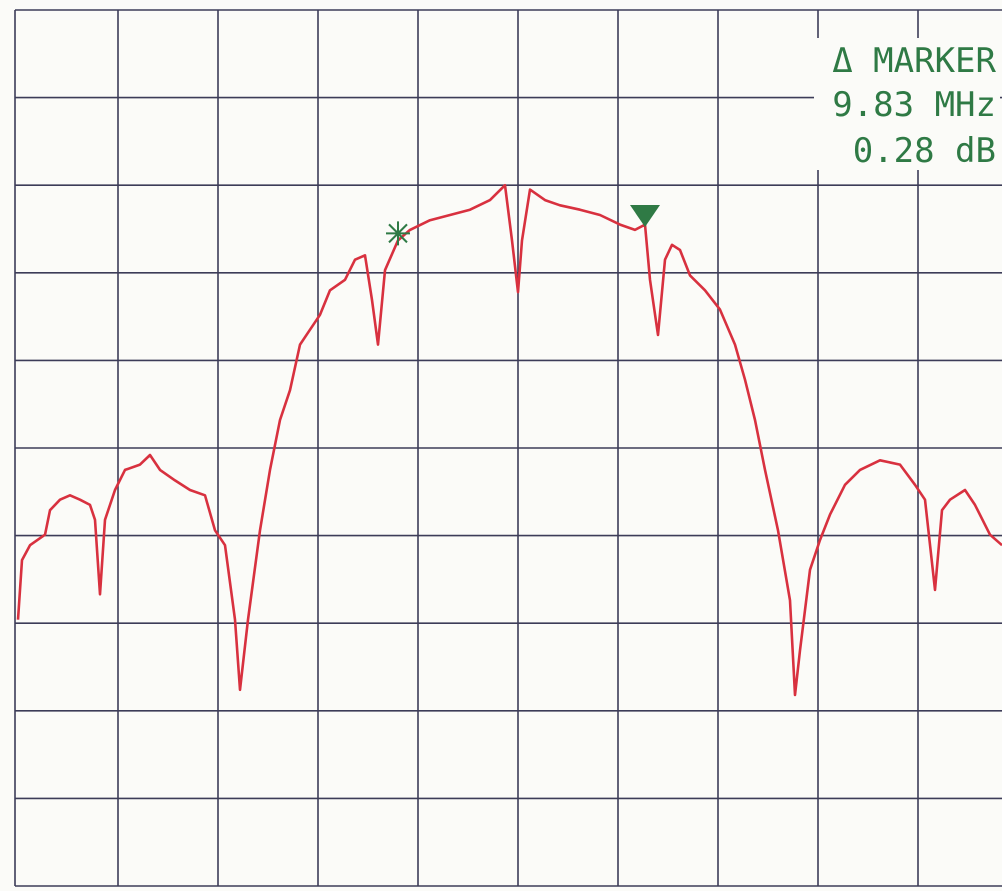  I want to click on annotation-background, so click(907, 104).